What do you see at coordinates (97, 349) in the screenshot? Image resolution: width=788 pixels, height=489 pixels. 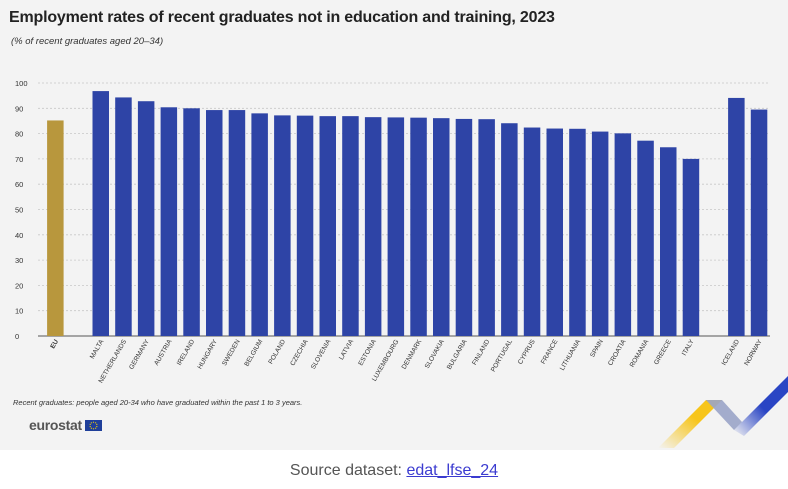 I see `x-tick-label: MALTA` at bounding box center [97, 349].